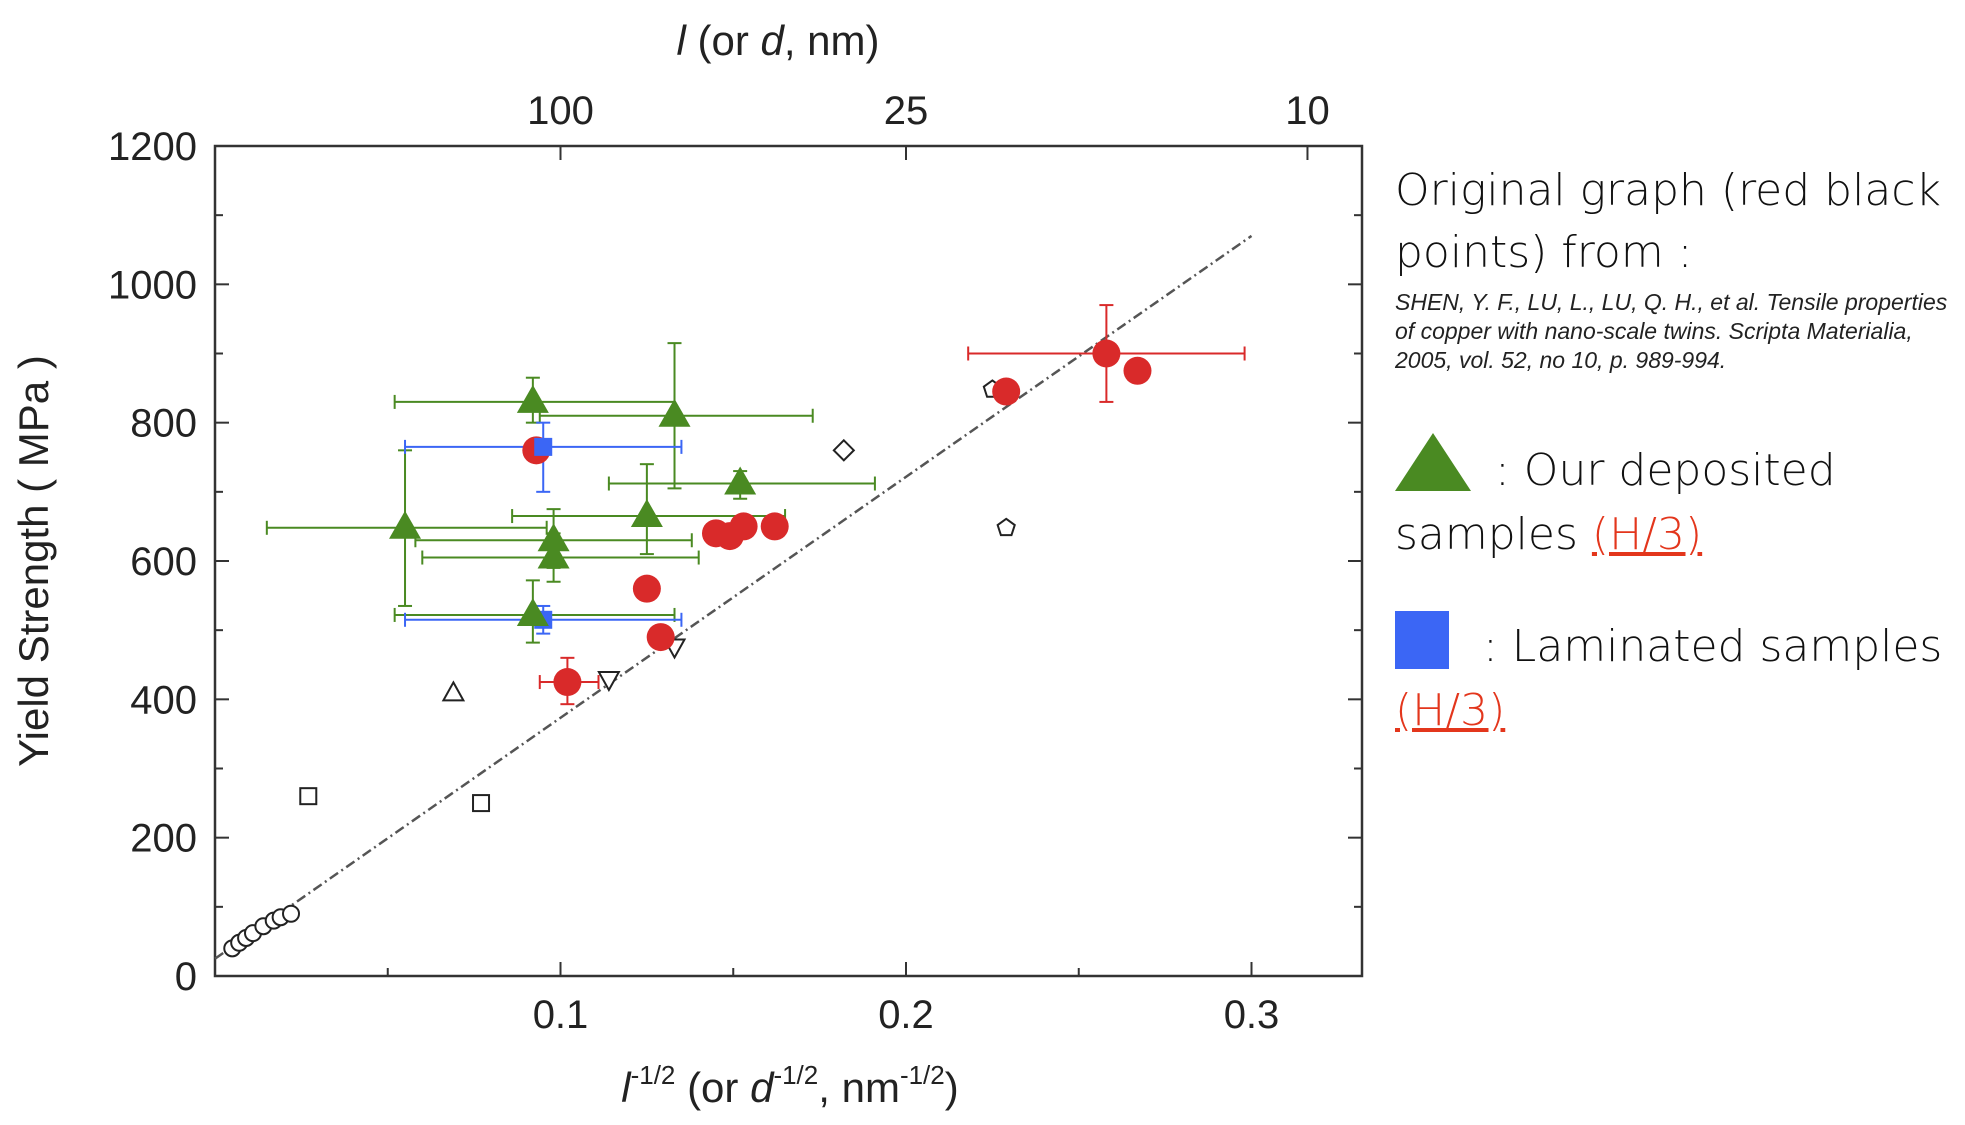  What do you see at coordinates (560, 111) in the screenshot?
I see `top-tick-label: 100` at bounding box center [560, 111].